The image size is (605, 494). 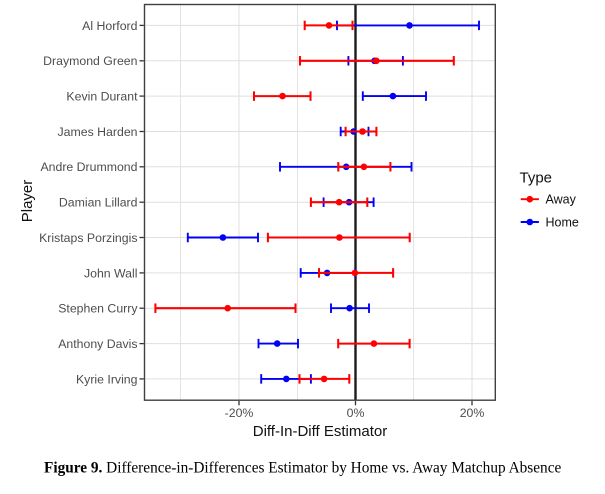 What do you see at coordinates (320, 431) in the screenshot?
I see `svg-text: Diff-In-Diff Estimator` at bounding box center [320, 431].